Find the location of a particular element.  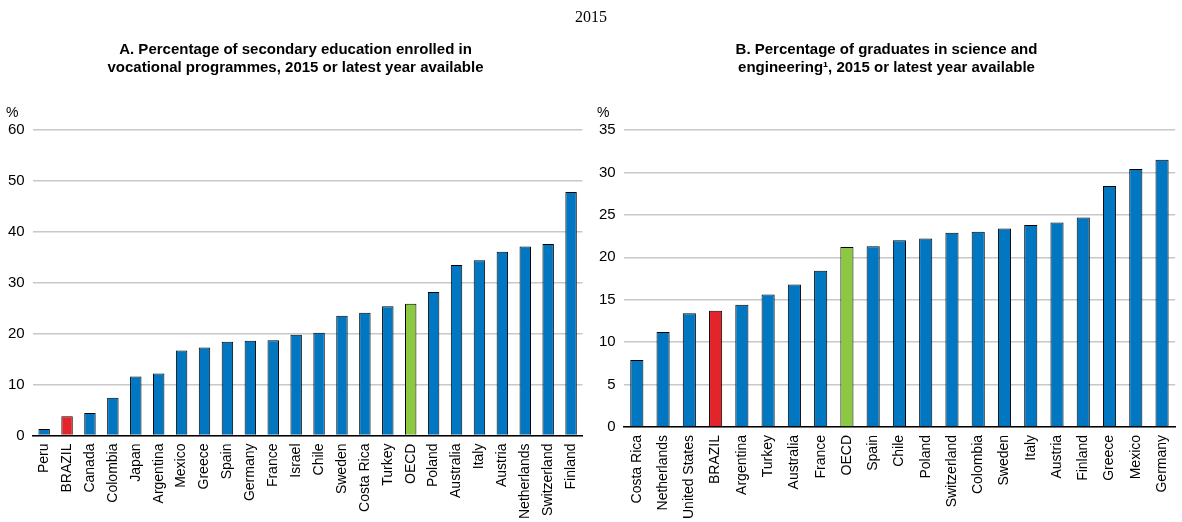

y-tick-label: 60 is located at coordinates (16, 129).